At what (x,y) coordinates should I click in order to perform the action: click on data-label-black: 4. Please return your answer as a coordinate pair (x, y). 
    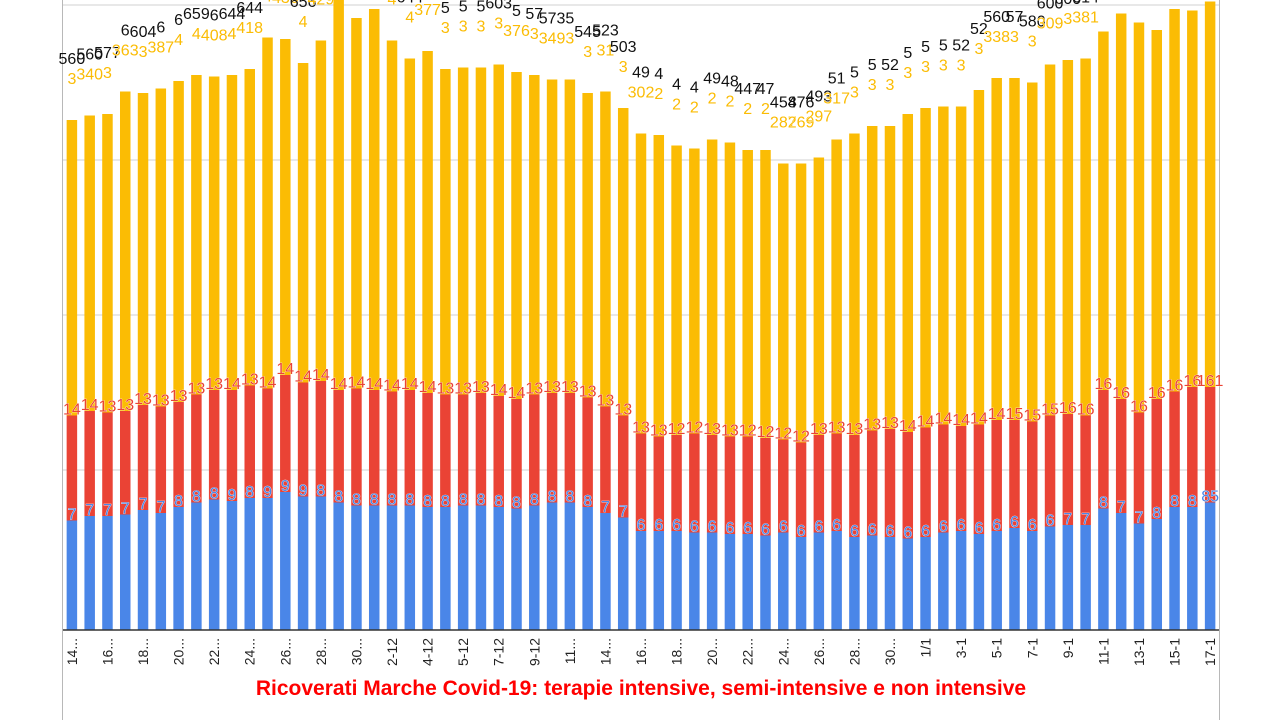
    Looking at the image, I should click on (694, 88).